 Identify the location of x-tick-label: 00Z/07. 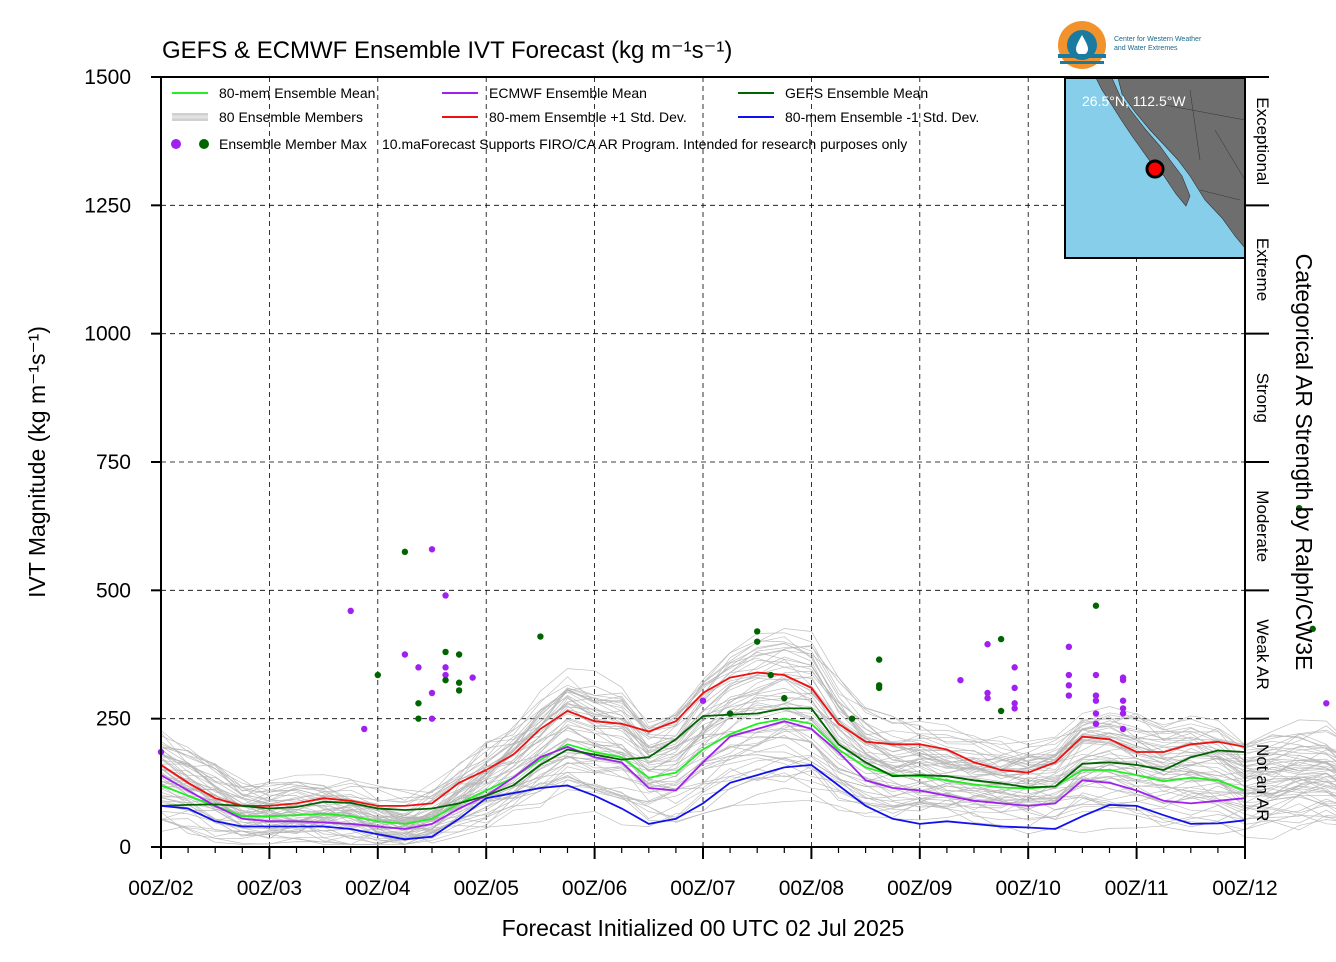
(702, 888).